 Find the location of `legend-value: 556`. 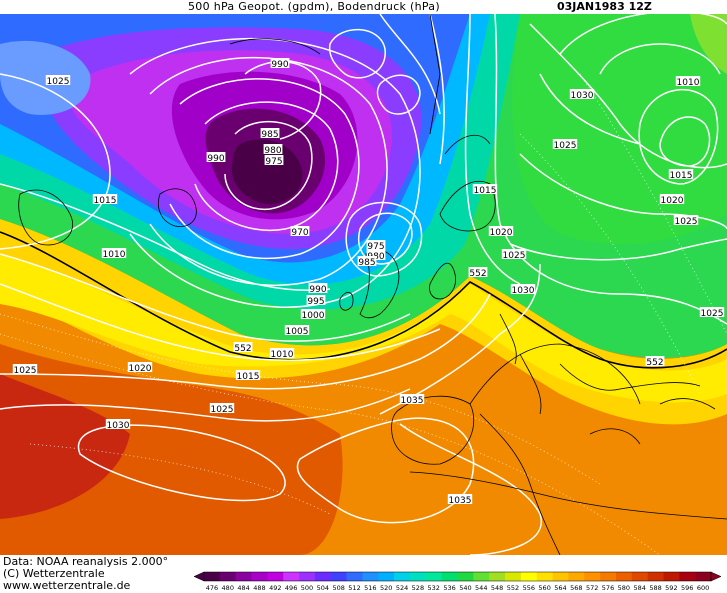

legend-value: 556 is located at coordinates (529, 587).